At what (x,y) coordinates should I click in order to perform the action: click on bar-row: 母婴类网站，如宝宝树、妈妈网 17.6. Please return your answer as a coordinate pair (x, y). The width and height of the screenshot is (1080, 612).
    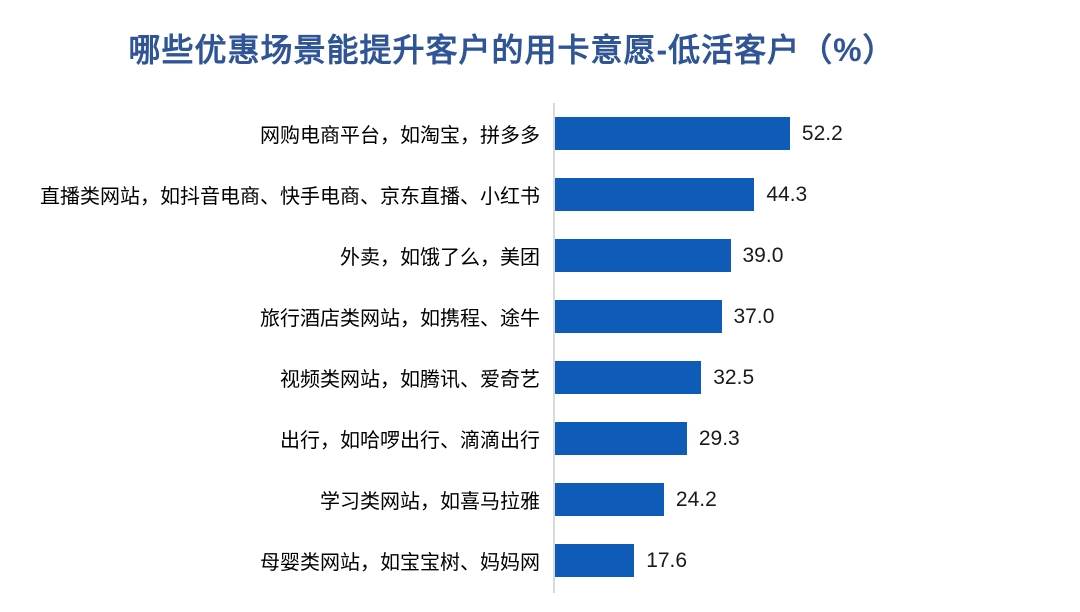
    Looking at the image, I should click on (540, 560).